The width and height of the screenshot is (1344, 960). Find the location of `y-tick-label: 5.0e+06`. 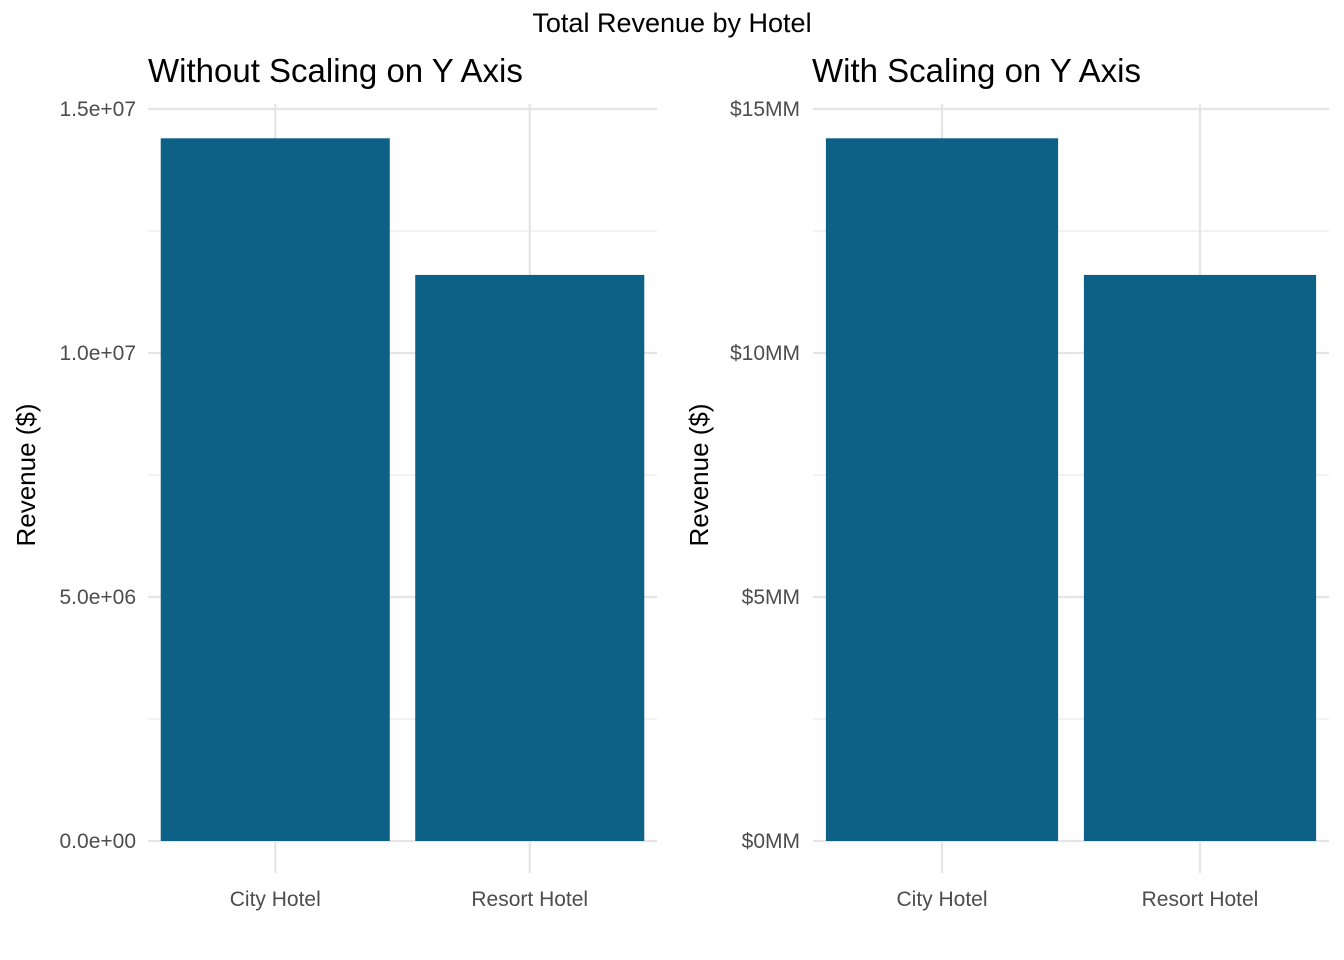

y-tick-label: 5.0e+06 is located at coordinates (98, 597).